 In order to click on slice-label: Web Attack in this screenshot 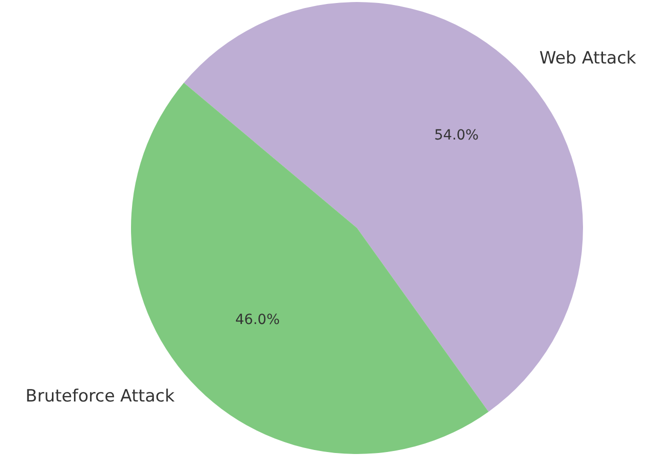, I will do `click(587, 58)`.